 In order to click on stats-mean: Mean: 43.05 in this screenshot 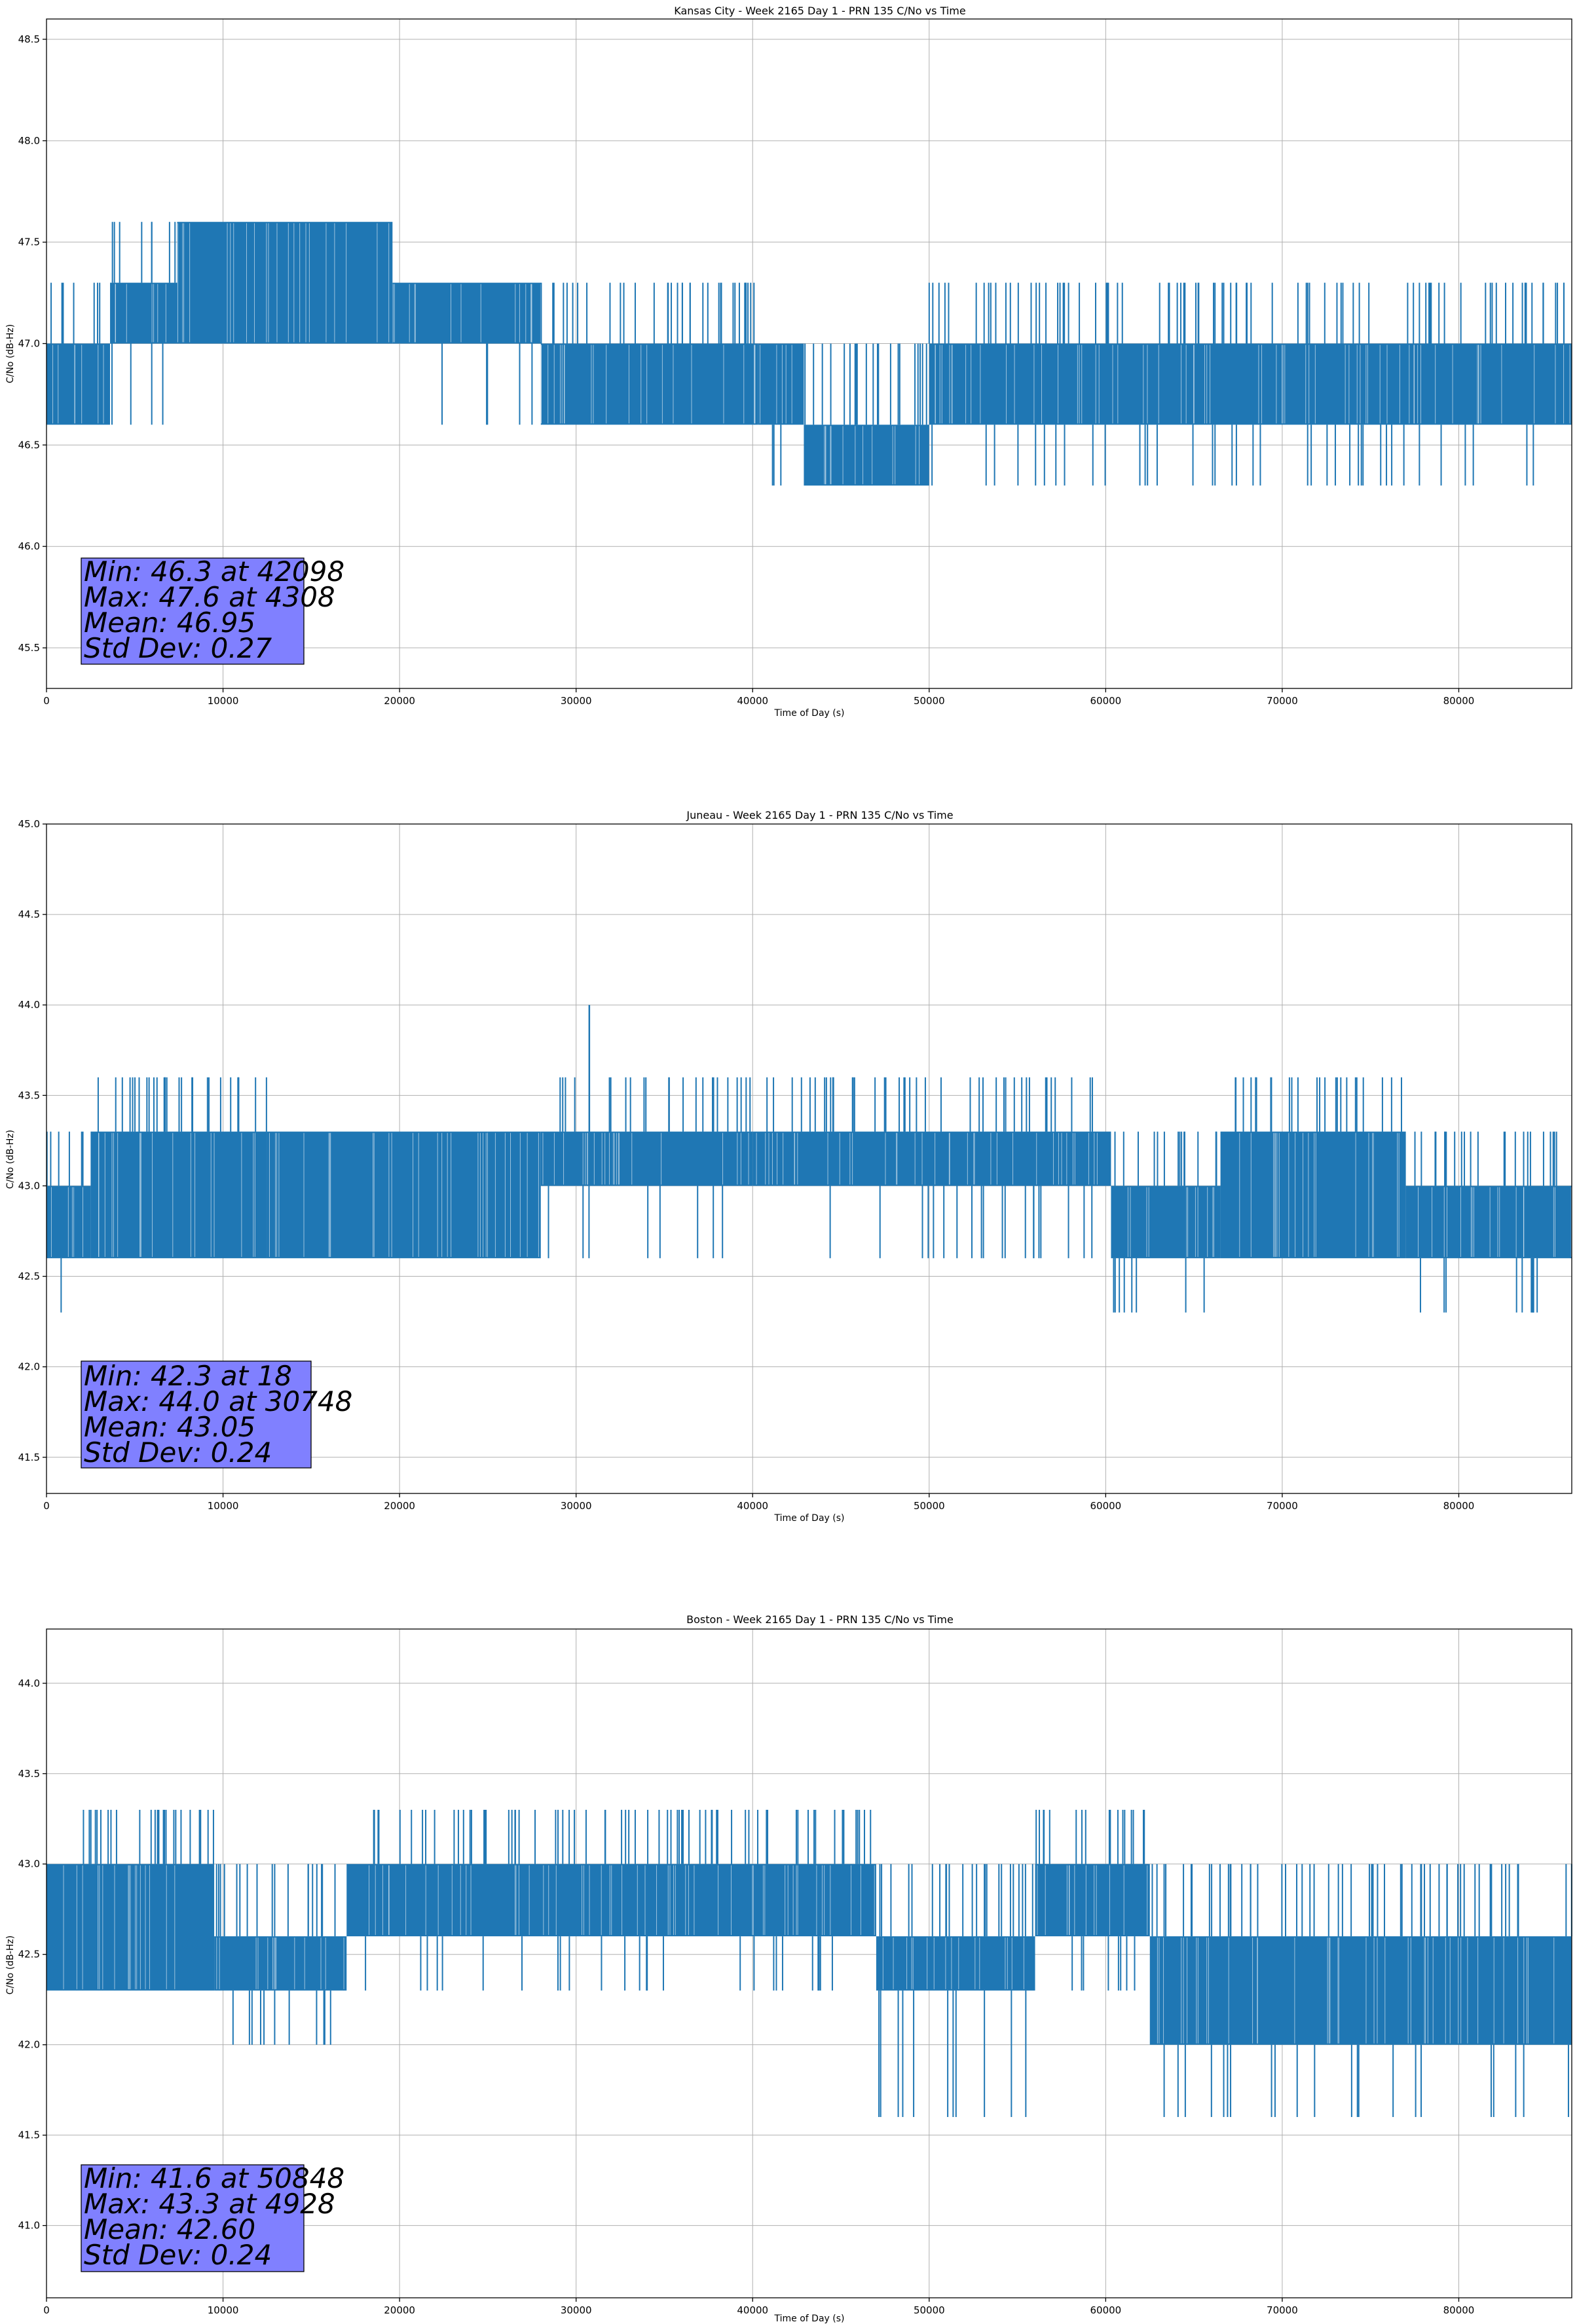, I will do `click(169, 1427)`.